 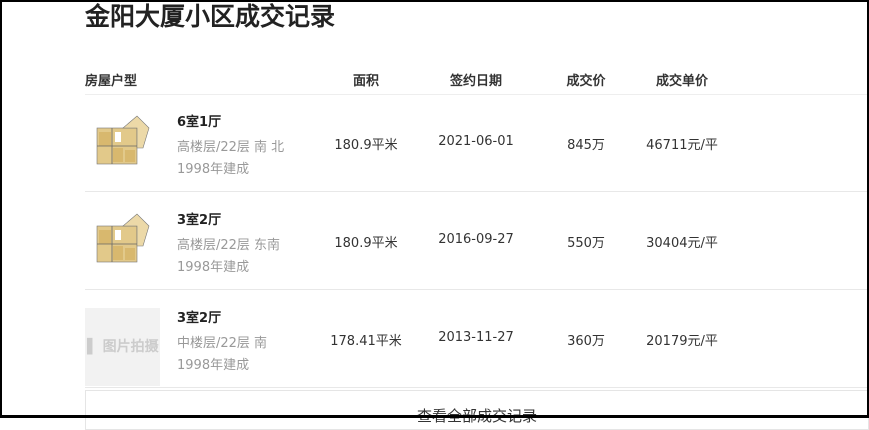 I want to click on sign-date: 2013-11-27, so click(x=476, y=337).